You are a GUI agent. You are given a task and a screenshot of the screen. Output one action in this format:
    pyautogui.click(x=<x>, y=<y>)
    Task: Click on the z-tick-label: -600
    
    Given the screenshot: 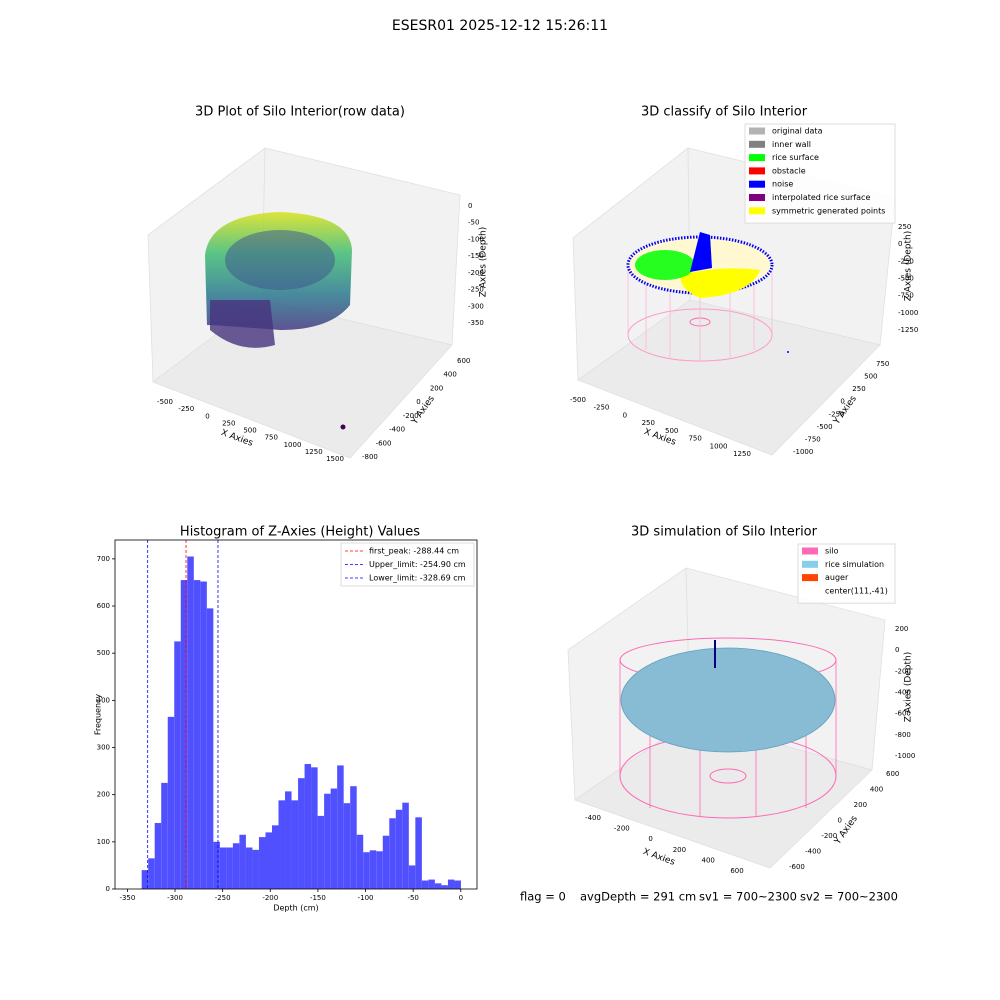 What is the action you would take?
    pyautogui.click(x=903, y=714)
    